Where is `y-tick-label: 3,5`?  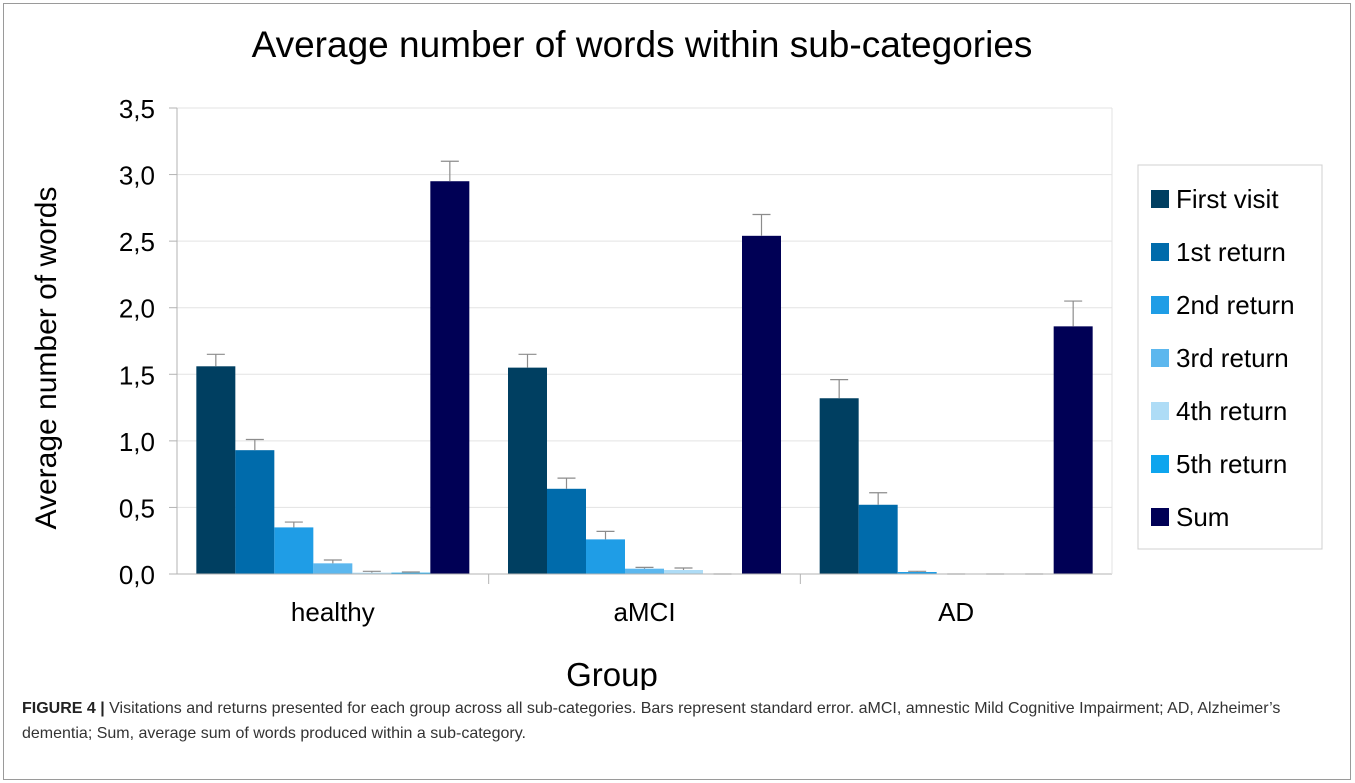 y-tick-label: 3,5 is located at coordinates (137, 109).